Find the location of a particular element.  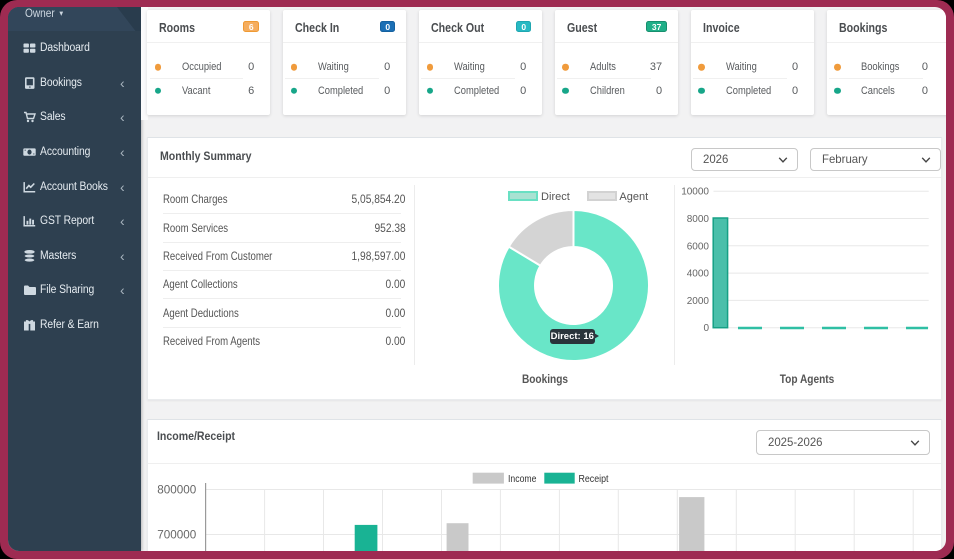

svg-text: 10000 is located at coordinates (695, 192).